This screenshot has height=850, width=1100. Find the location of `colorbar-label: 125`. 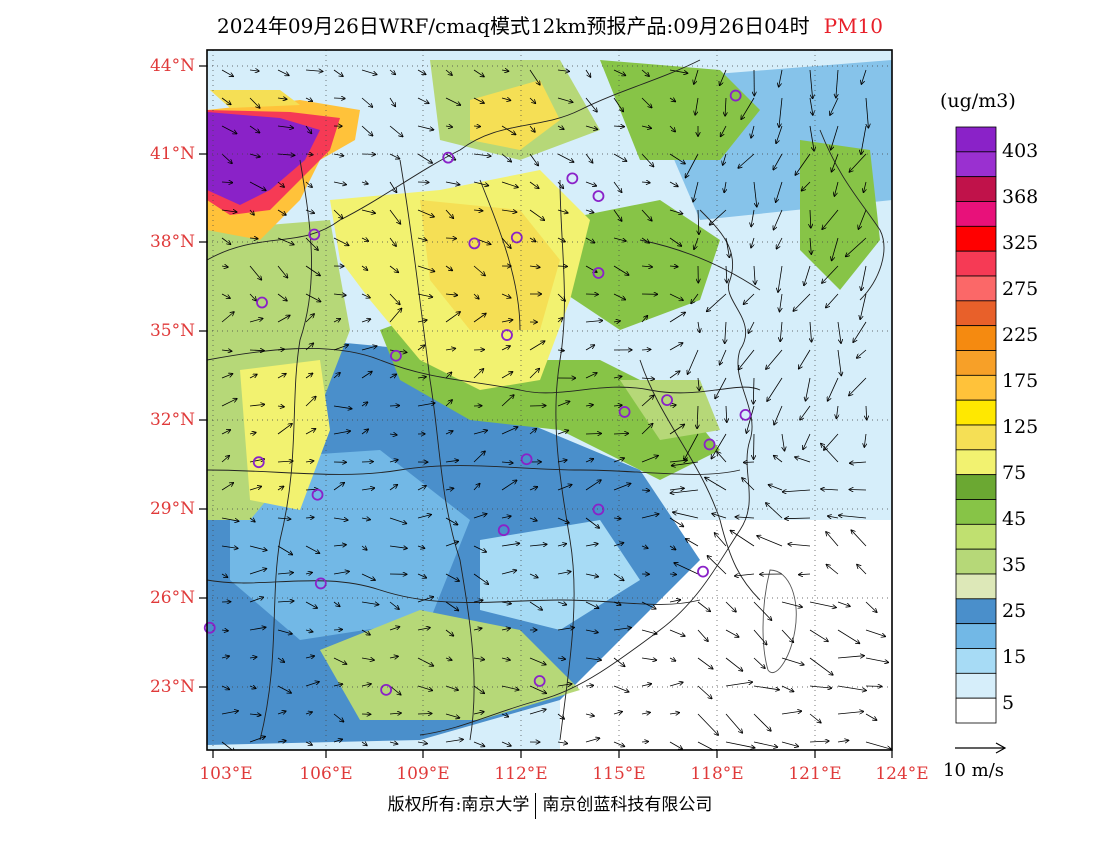

colorbar-label: 125 is located at coordinates (1020, 427).